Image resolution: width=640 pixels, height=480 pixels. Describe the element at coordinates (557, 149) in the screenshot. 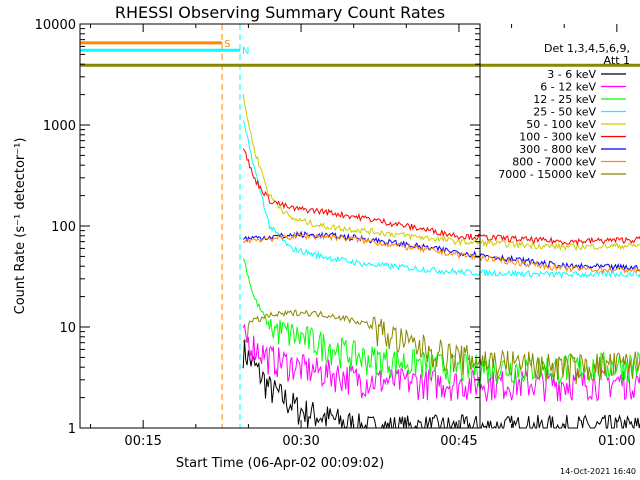

I see `legend-label-7: 300 - 800 keV` at that location.